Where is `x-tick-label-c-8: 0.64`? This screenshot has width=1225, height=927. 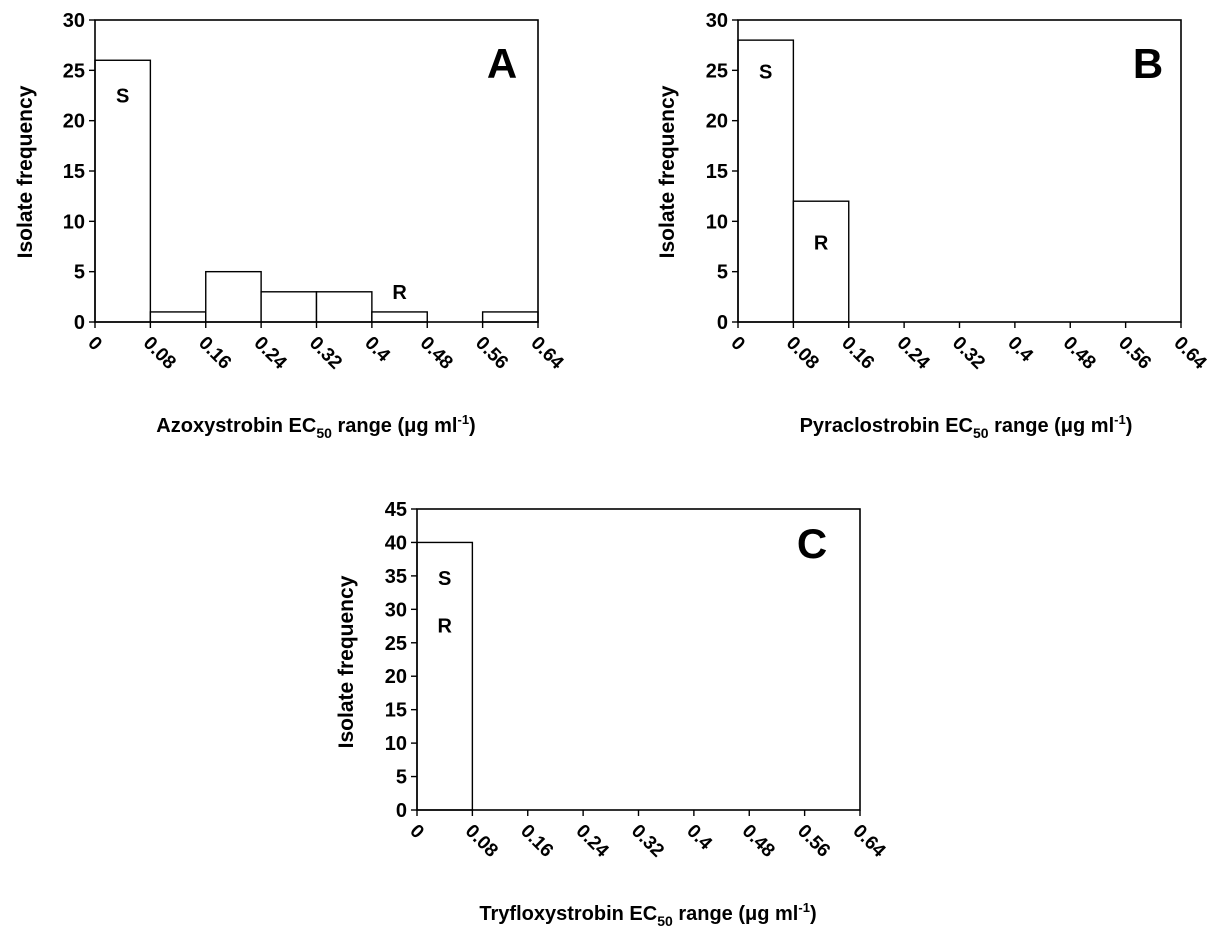 x-tick-label-c-8: 0.64 is located at coordinates (868, 841).